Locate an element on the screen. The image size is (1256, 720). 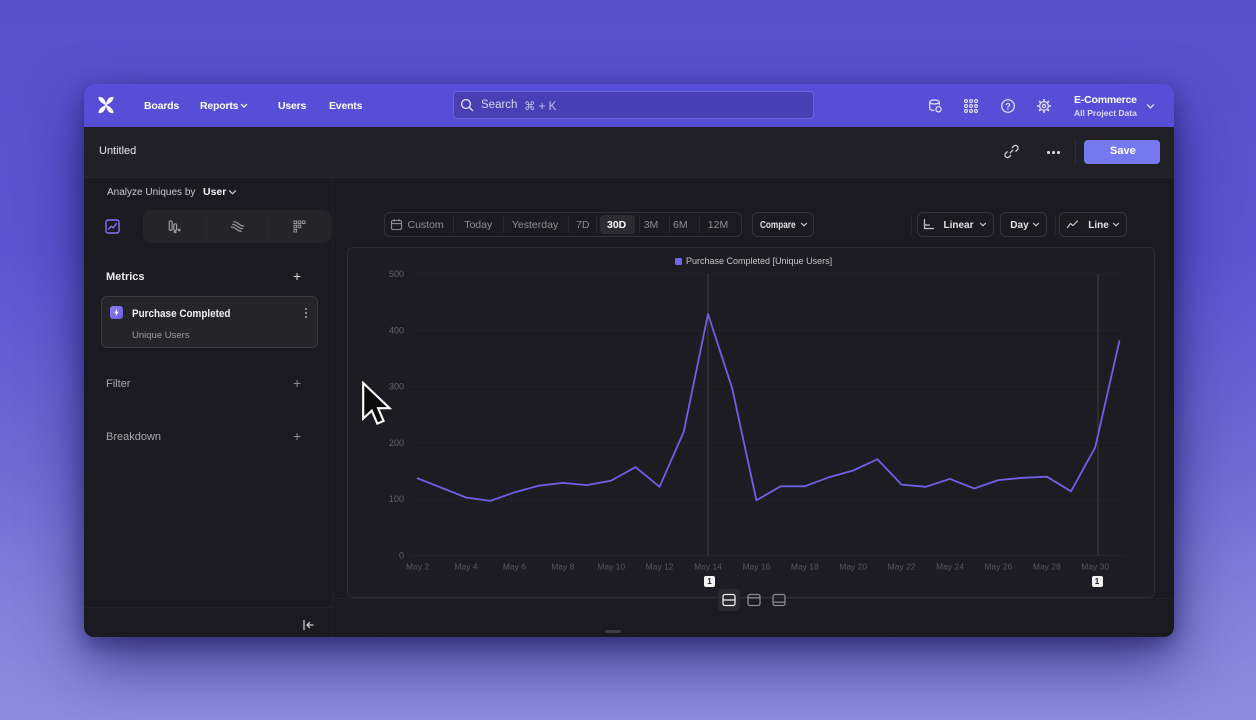
svg-text: 500 is located at coordinates (396, 274).